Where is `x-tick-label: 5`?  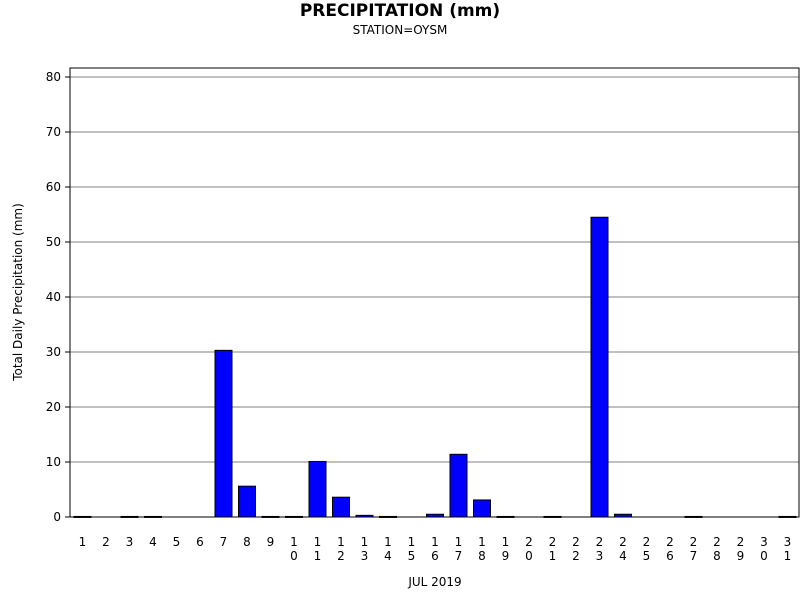 x-tick-label: 5 is located at coordinates (177, 542).